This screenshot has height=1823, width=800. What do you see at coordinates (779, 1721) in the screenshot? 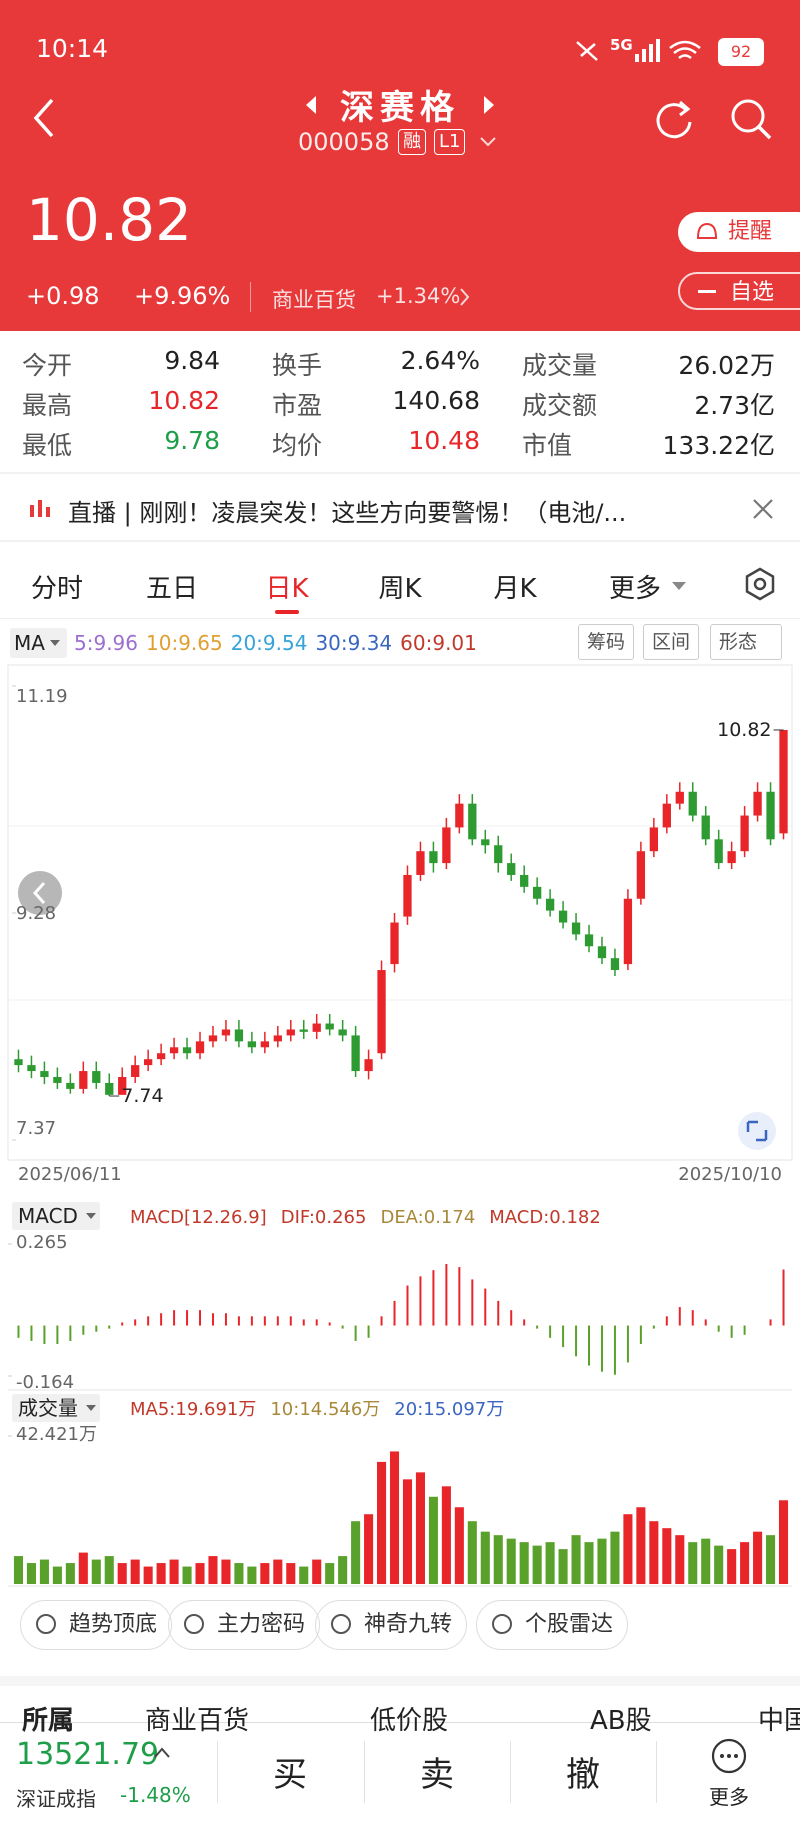
I see `related-item: 中国` at bounding box center [779, 1721].